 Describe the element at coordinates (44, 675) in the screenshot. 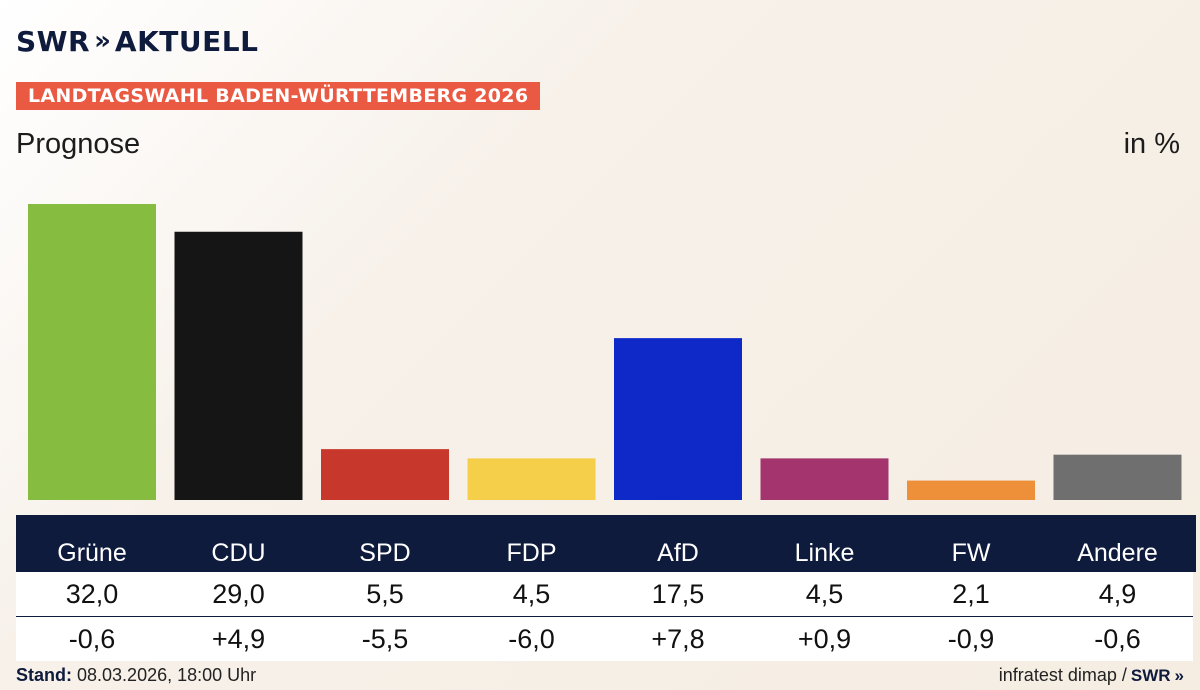

I see `stand-label: Stand:` at that location.